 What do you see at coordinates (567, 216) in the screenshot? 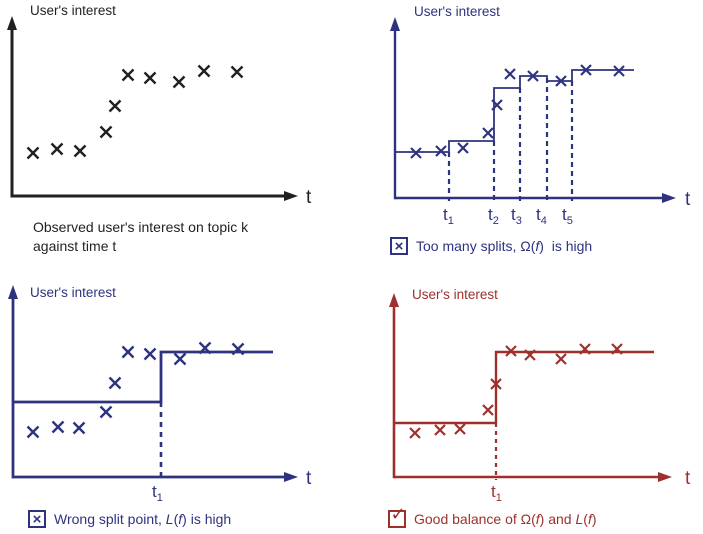
I see `split-label: t5` at bounding box center [567, 216].